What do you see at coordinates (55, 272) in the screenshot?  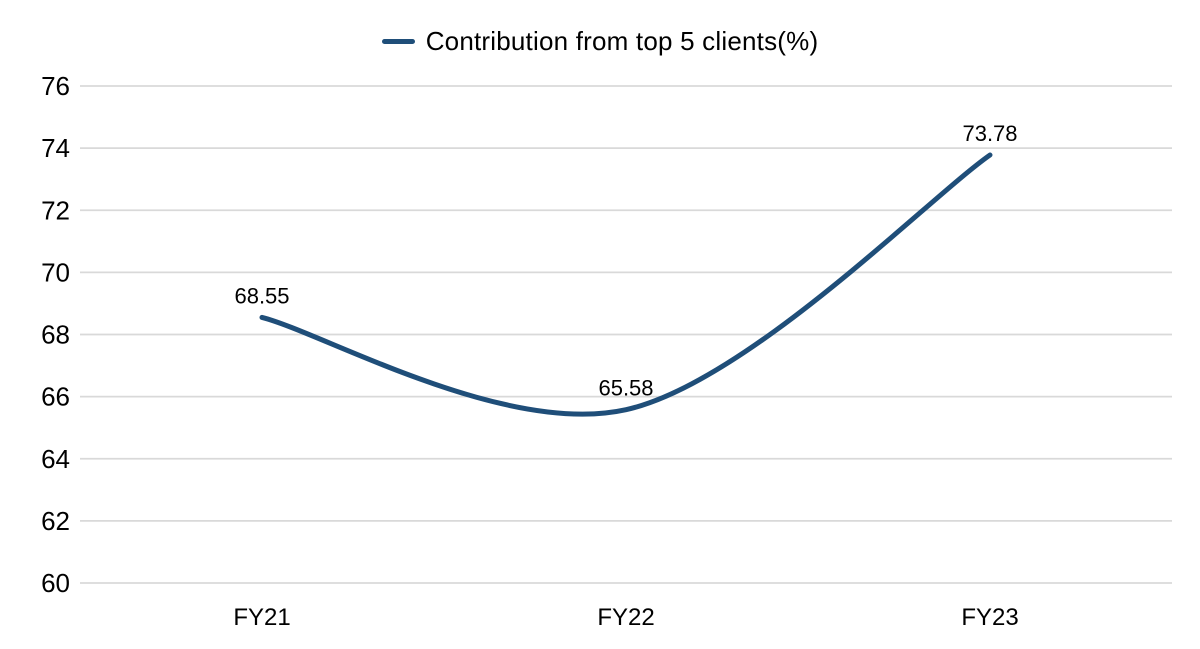 I see `y-axis-tick-label: 70` at bounding box center [55, 272].